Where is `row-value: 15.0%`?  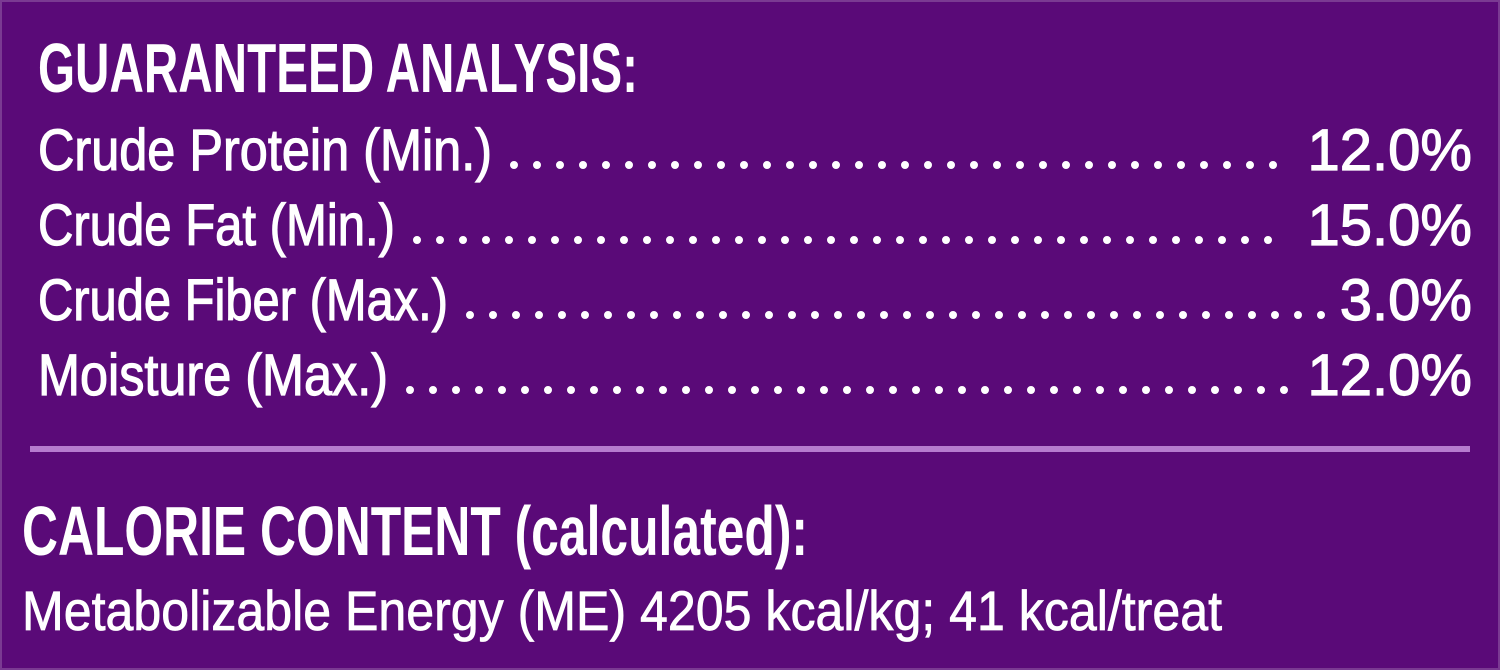 row-value: 15.0% is located at coordinates (1390, 225).